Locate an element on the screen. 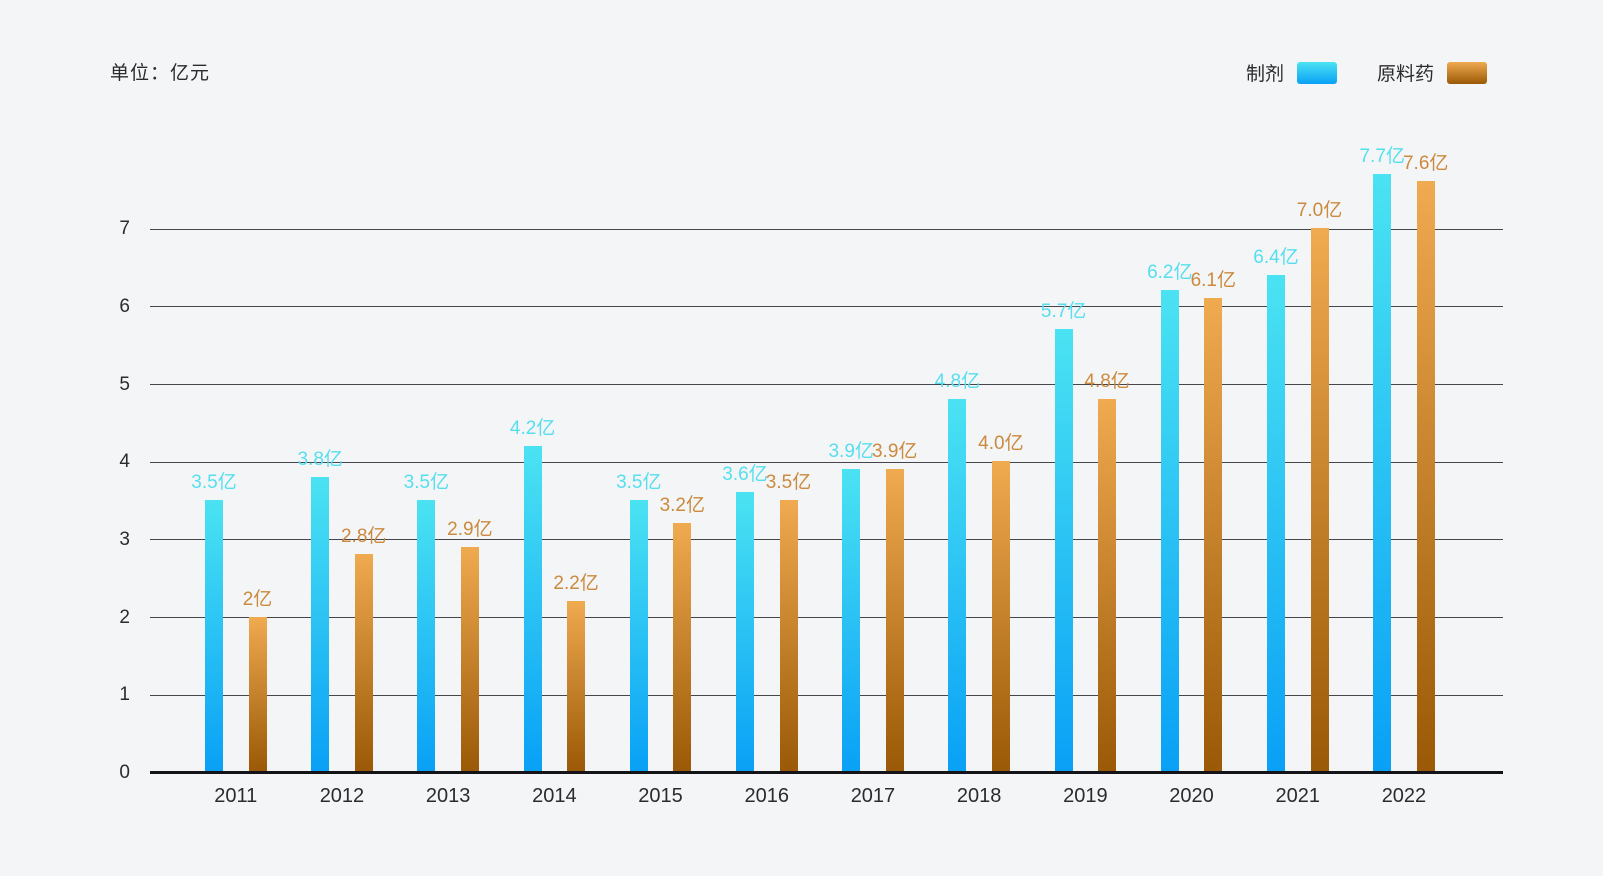 The height and width of the screenshot is (876, 1603). x-tick-label-2015: 2015 is located at coordinates (660, 796).